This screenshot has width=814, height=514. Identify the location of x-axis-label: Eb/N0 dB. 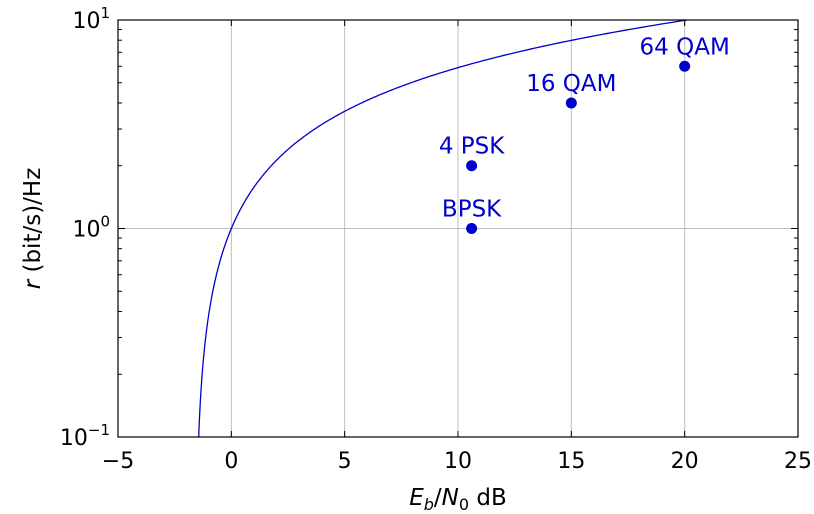
(458, 499).